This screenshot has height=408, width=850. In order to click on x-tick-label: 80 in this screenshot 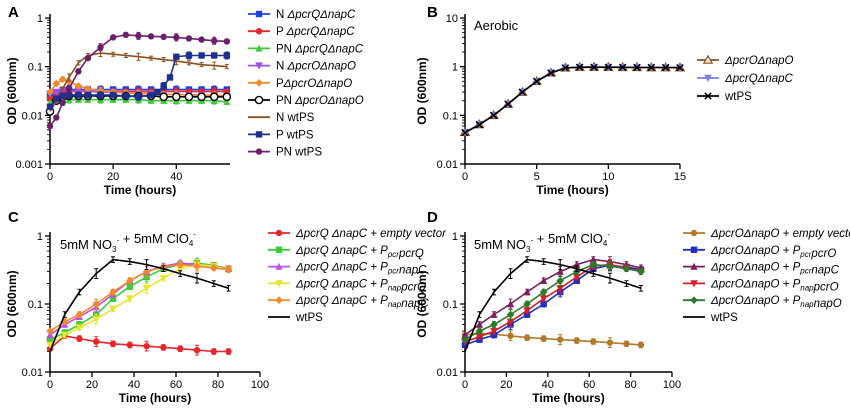, I will do `click(218, 385)`.